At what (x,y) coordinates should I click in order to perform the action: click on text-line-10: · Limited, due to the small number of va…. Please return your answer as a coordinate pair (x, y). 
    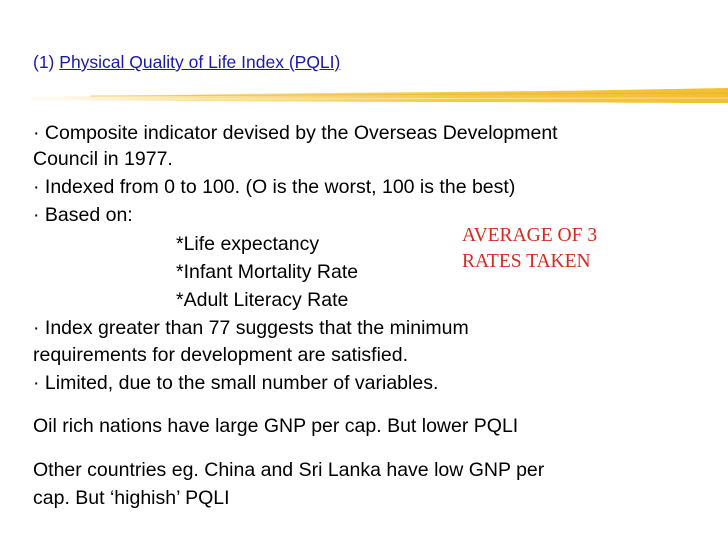
    Looking at the image, I should click on (236, 383).